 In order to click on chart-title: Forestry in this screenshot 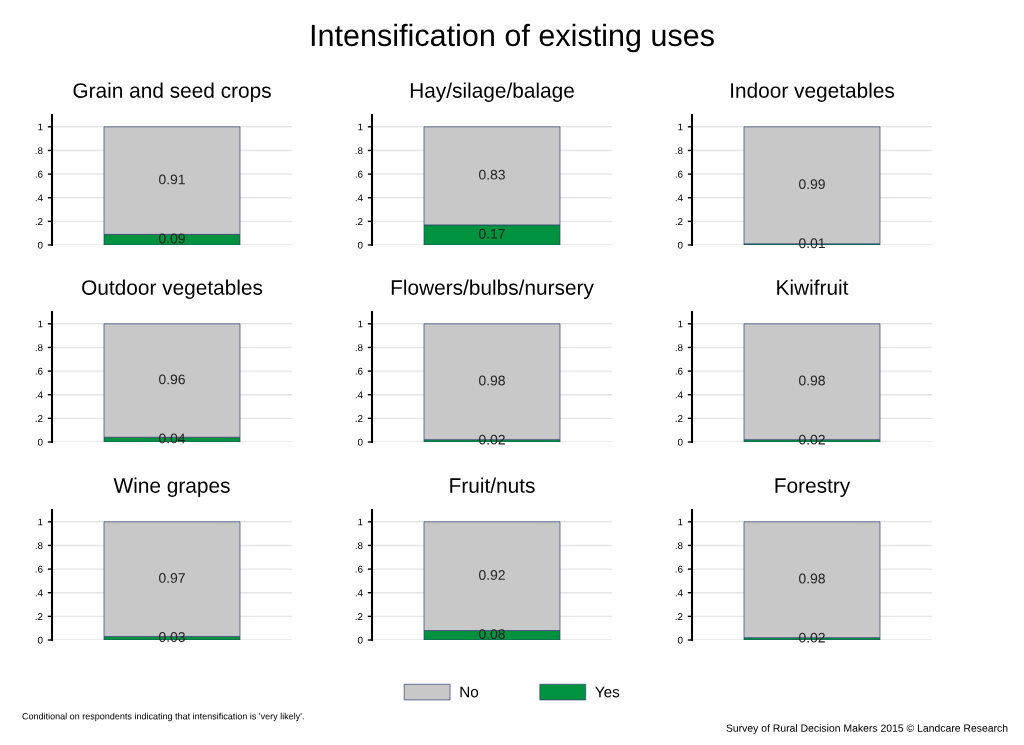, I will do `click(813, 487)`.